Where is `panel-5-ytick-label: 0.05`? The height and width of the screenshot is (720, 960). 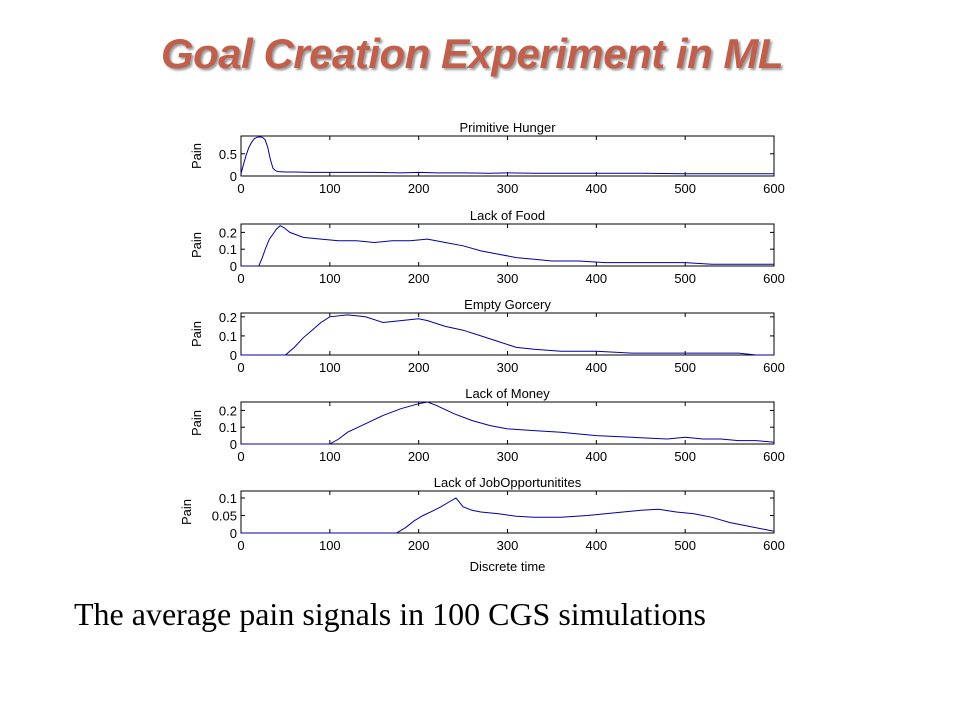
panel-5-ytick-label: 0.05 is located at coordinates (224, 516).